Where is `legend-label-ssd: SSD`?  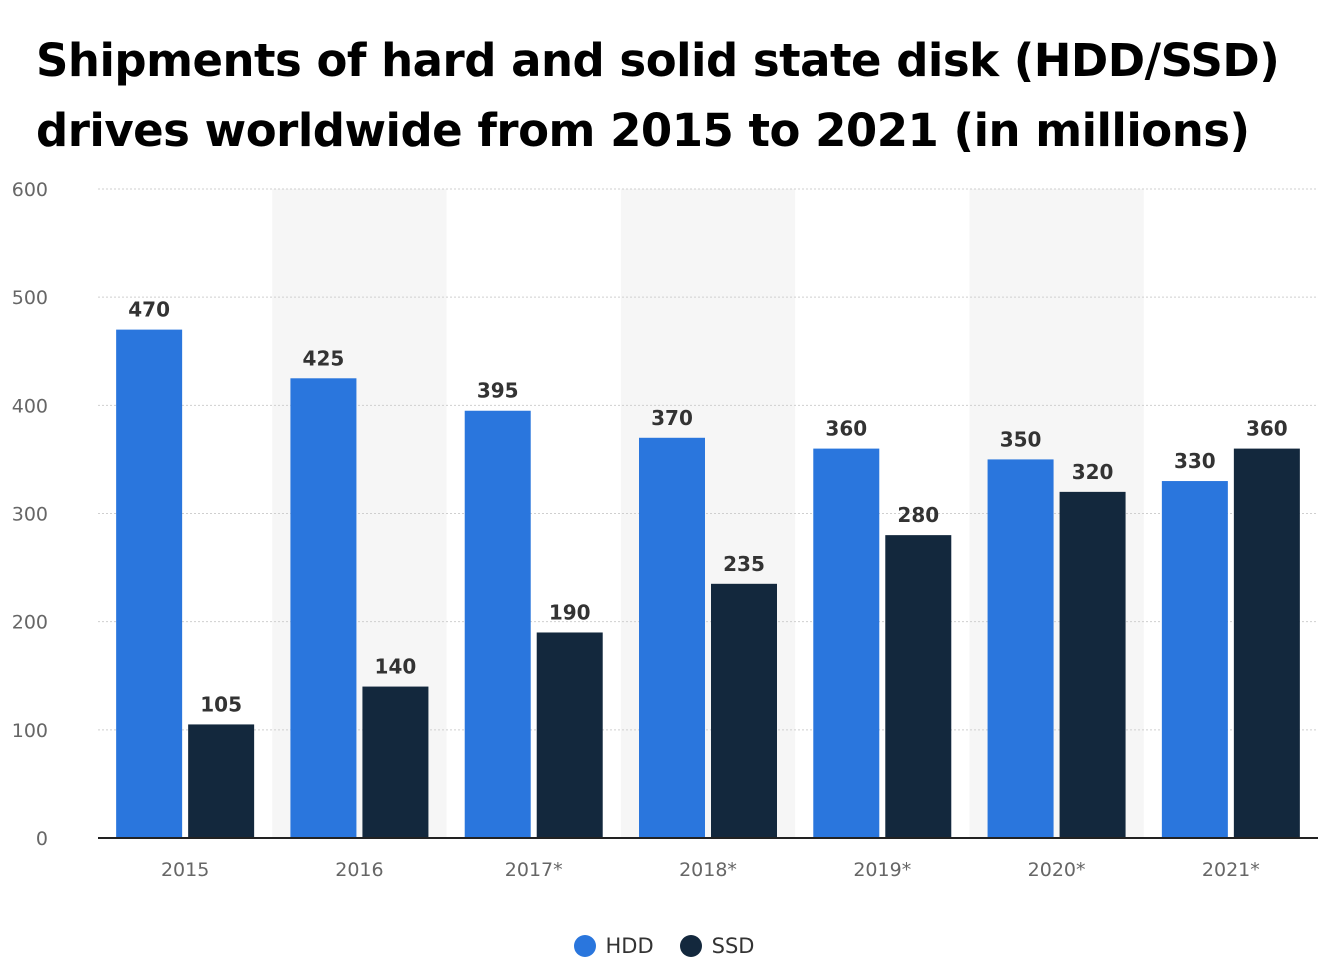 legend-label-ssd: SSD is located at coordinates (733, 946).